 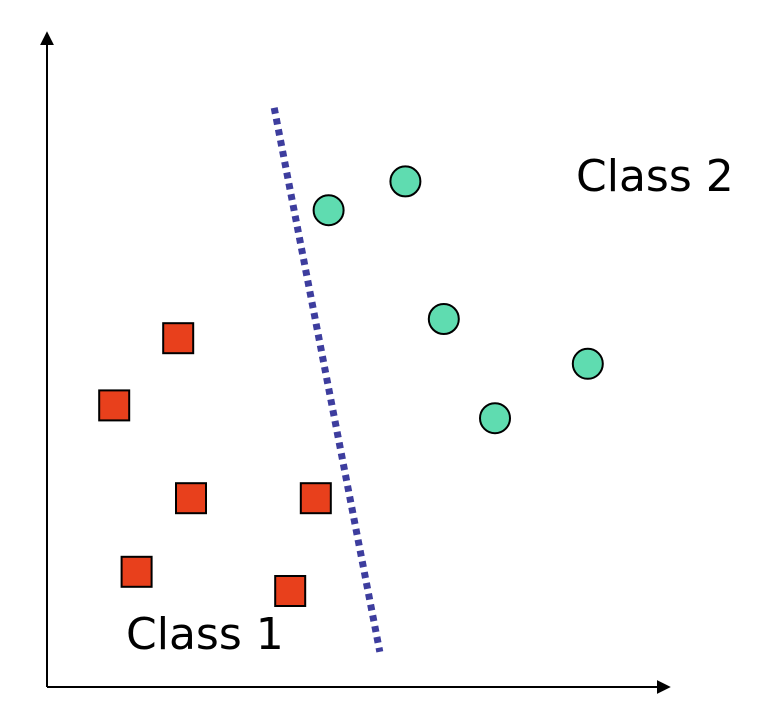 I want to click on class-2-label: Class 2, so click(x=655, y=176).